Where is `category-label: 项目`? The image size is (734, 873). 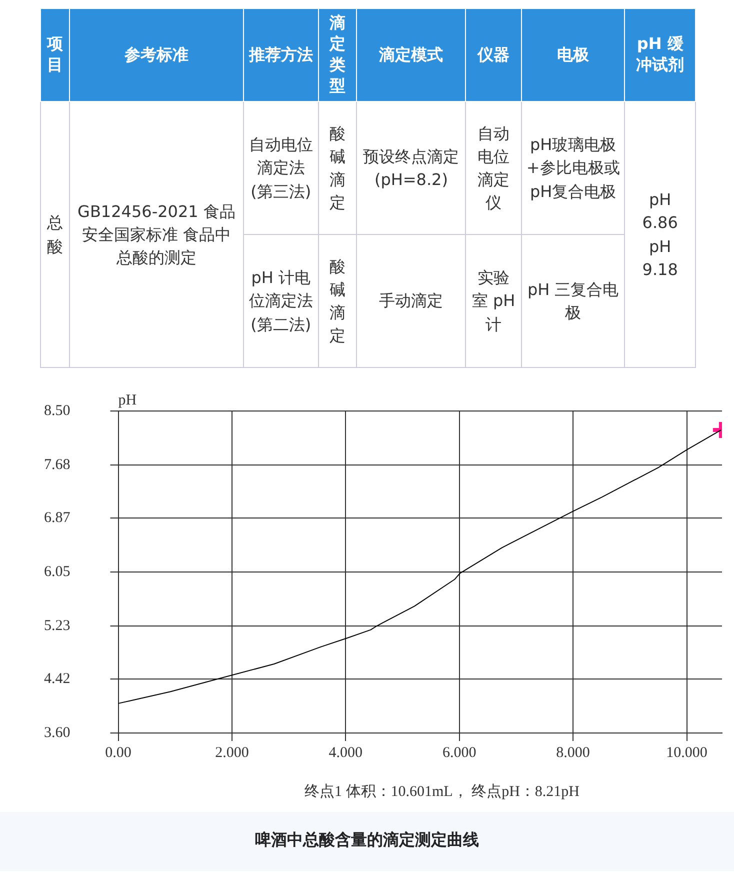 category-label: 项目 is located at coordinates (55, 55).